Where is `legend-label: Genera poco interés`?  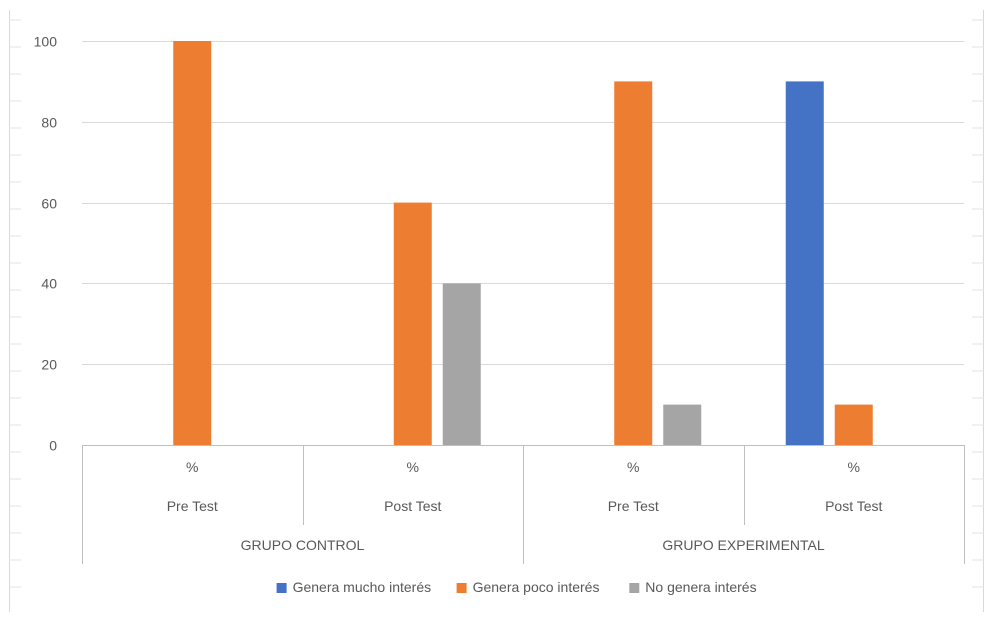
legend-label: Genera poco interés is located at coordinates (536, 587).